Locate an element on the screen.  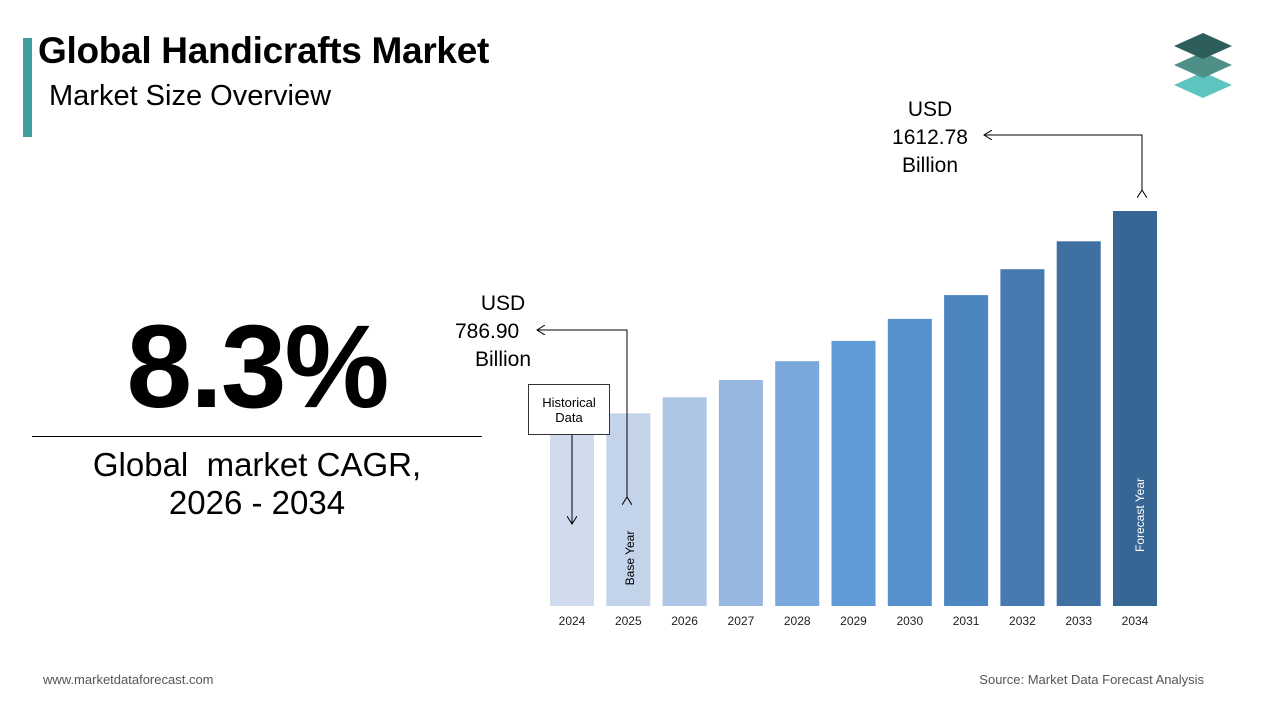
cagr-label: Global market CAGR, 2026 - 2034 is located at coordinates (257, 484).